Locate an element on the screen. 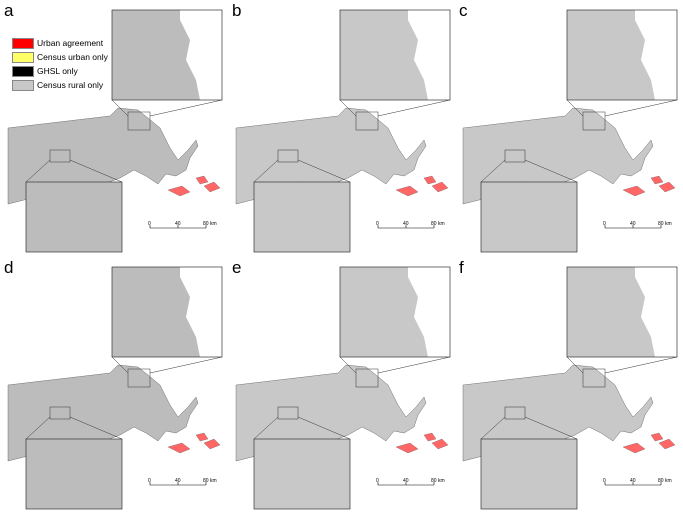 Image resolution: width=683 pixels, height=513 pixels. panel-letter: a is located at coordinates (9, 10).